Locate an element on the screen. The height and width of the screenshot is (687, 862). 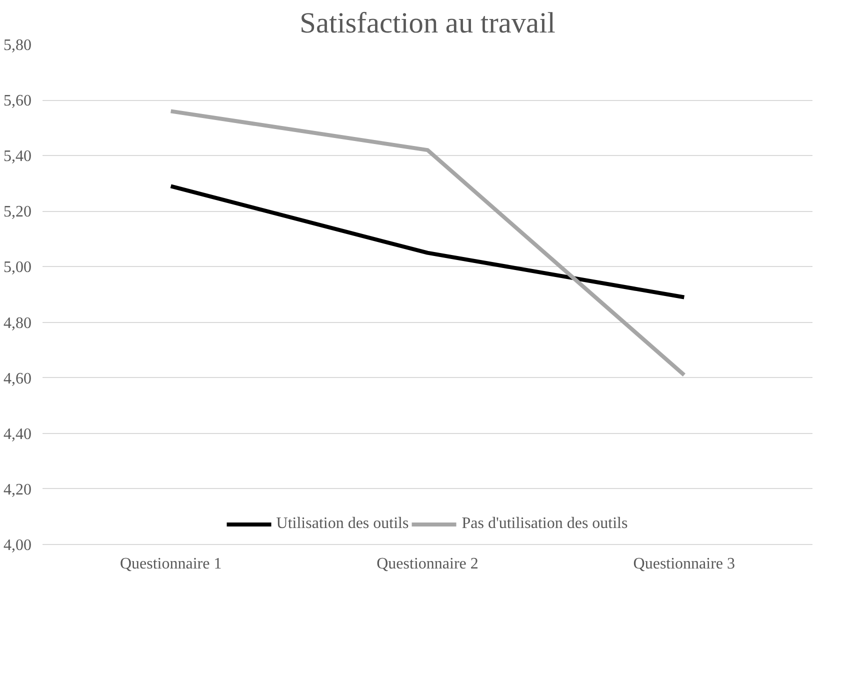
y-tick-label: 5,80 is located at coordinates (18, 45).